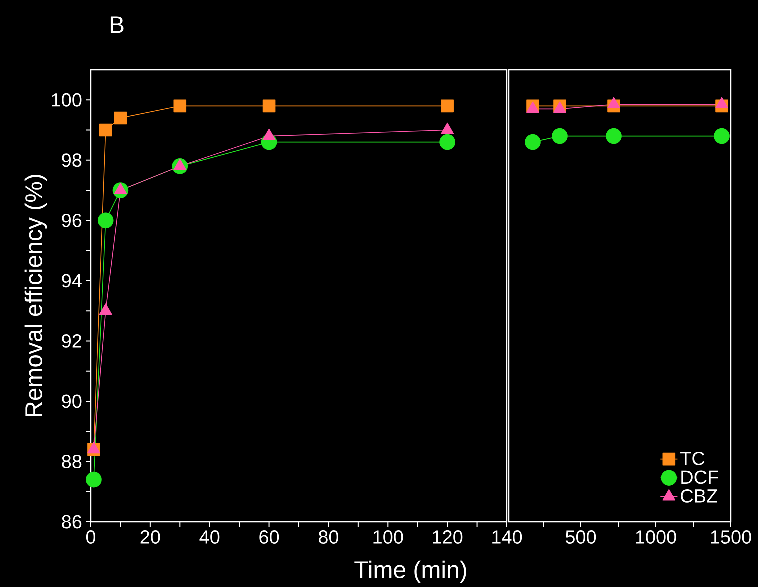  Describe the element at coordinates (581, 537) in the screenshot. I see `x-tick-label: 500` at that location.